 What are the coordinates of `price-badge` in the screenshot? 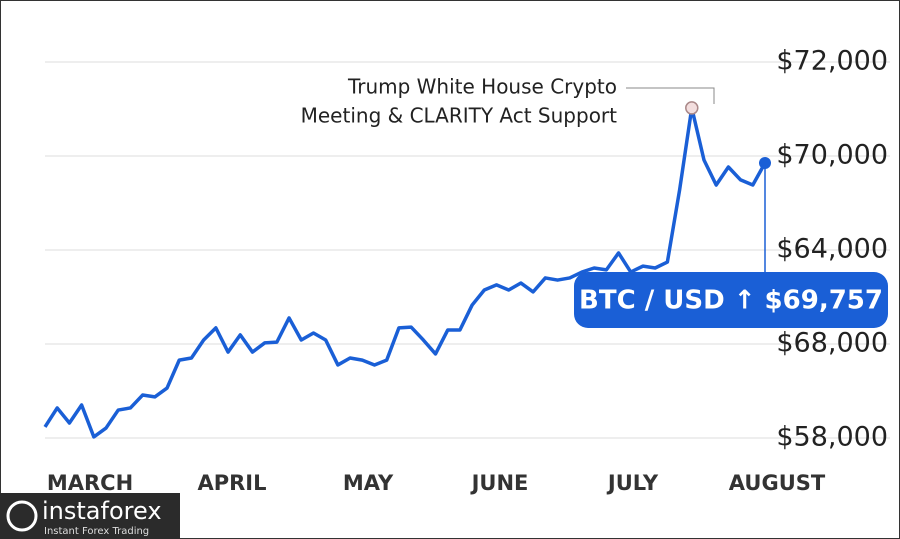 It's located at (731, 300).